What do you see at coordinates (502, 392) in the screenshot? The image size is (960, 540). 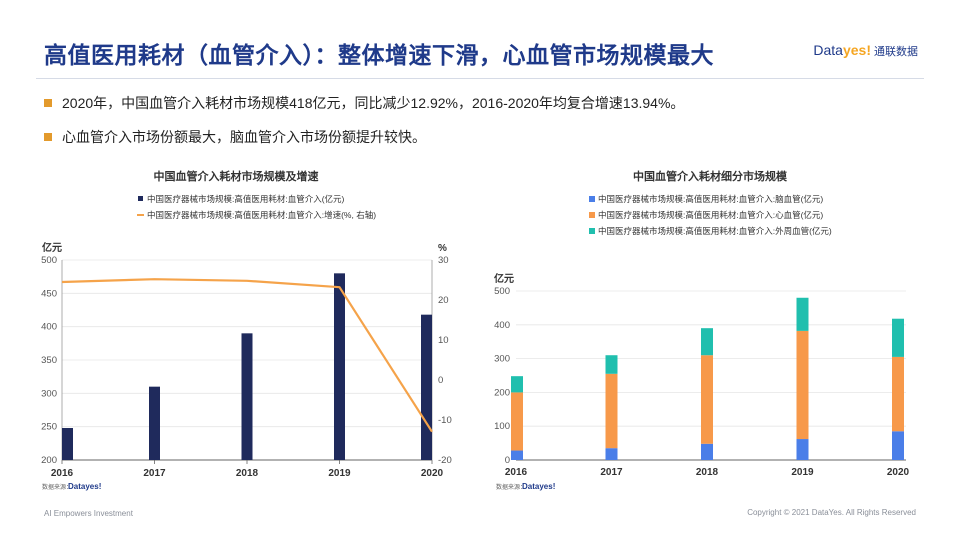 I see `chart2-ytick: 200` at bounding box center [502, 392].